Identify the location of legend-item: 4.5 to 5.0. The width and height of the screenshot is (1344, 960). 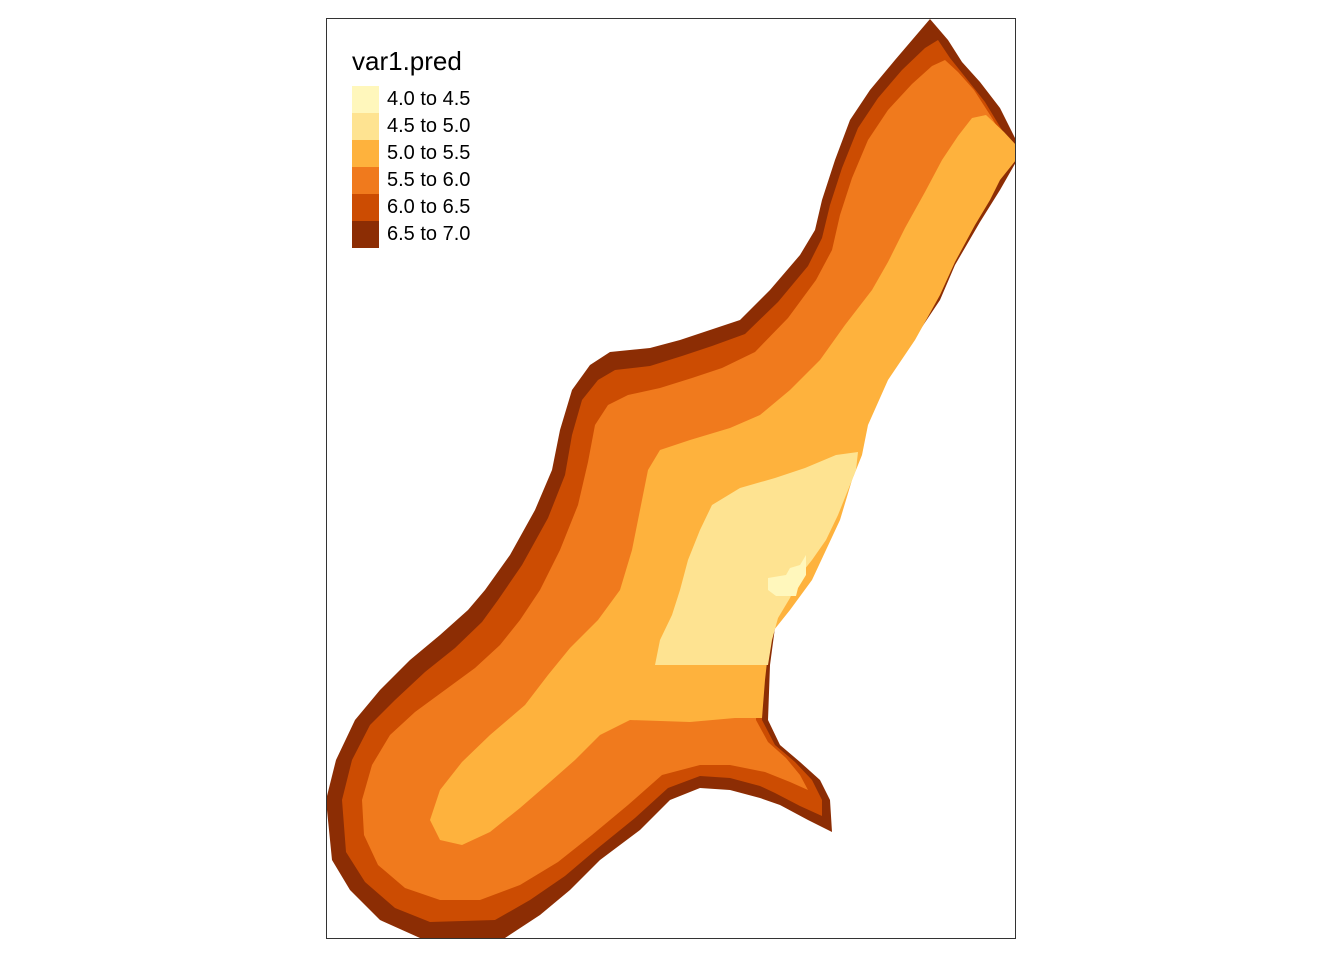
(411, 126).